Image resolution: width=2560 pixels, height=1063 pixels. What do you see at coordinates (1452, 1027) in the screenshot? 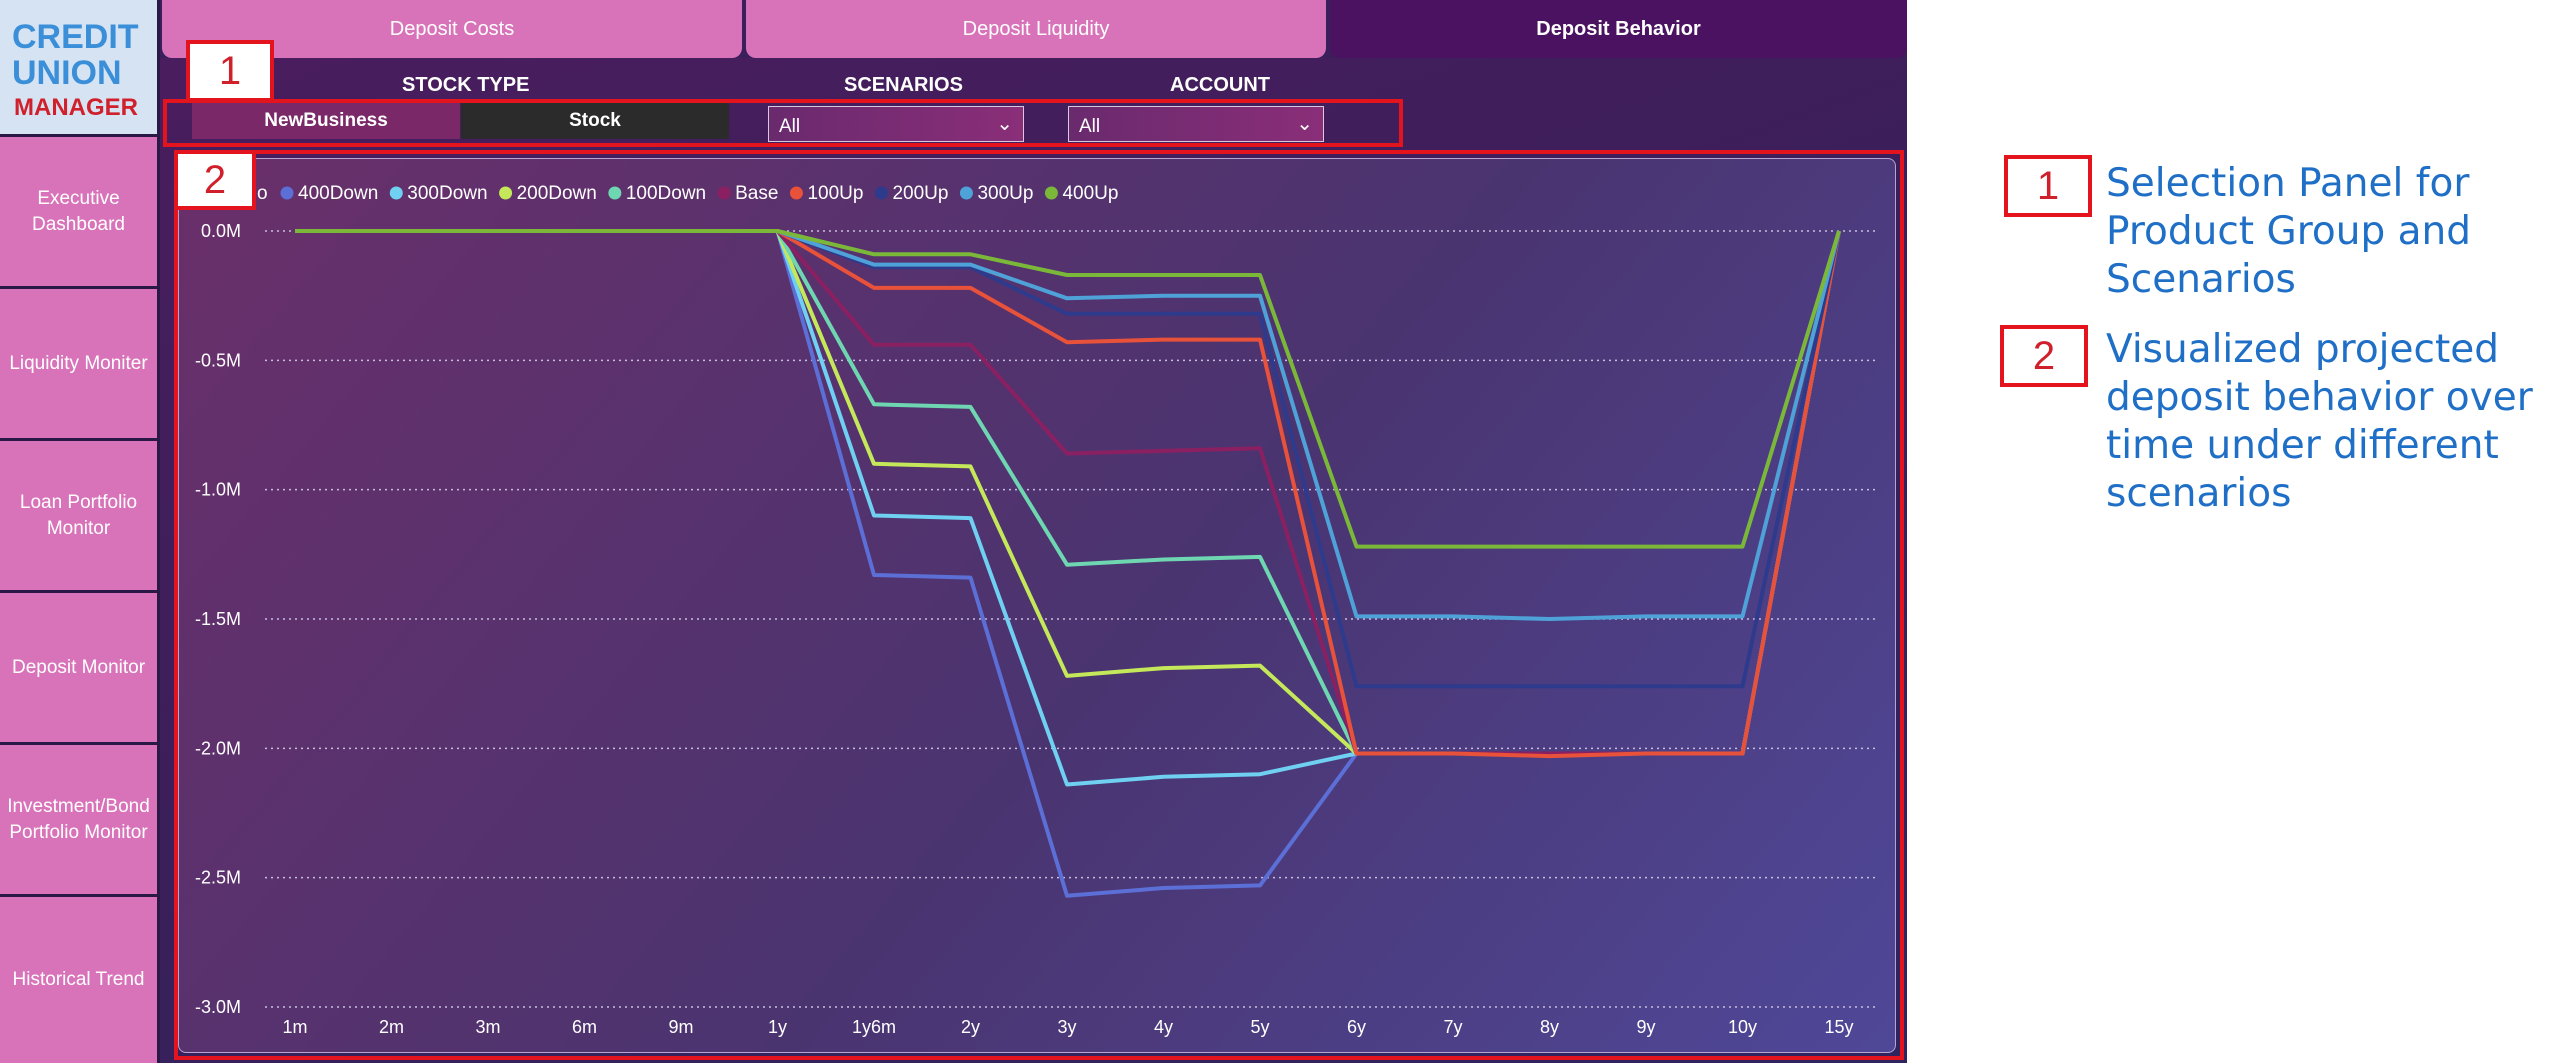
I see `x-tick-label: 7y` at bounding box center [1452, 1027].